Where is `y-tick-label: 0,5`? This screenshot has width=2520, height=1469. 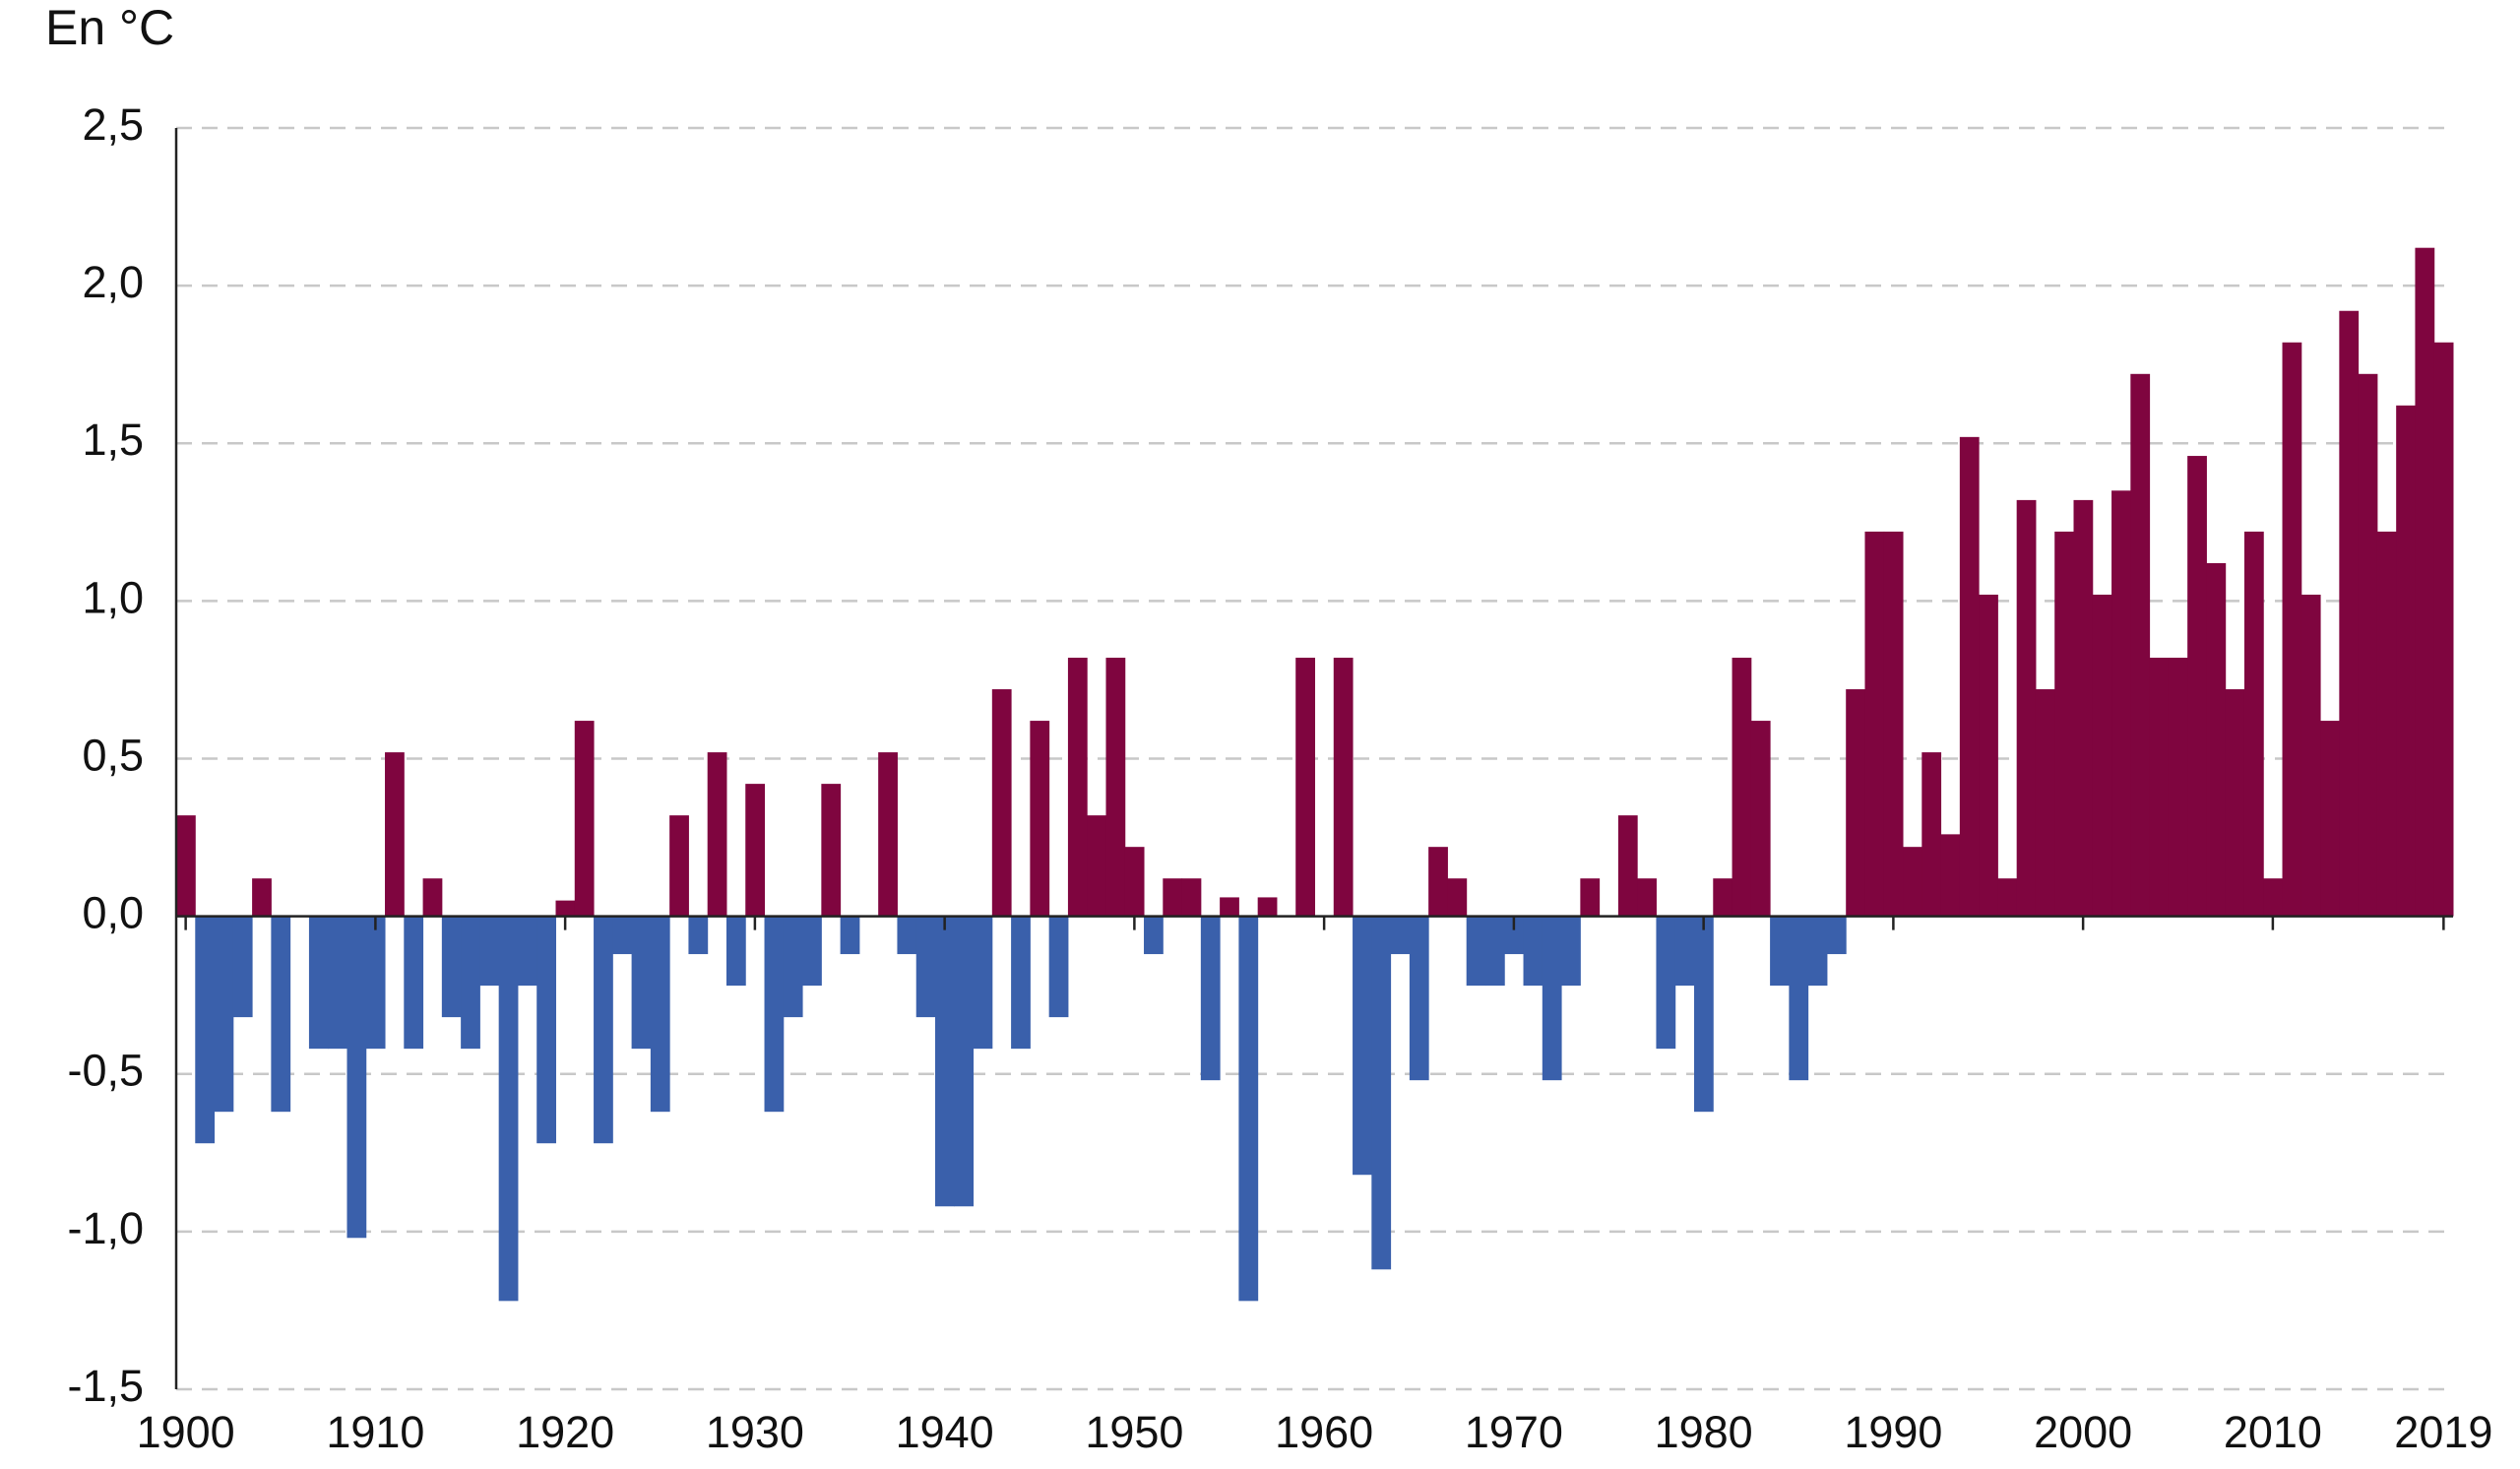
y-tick-label: 0,5 is located at coordinates (113, 755).